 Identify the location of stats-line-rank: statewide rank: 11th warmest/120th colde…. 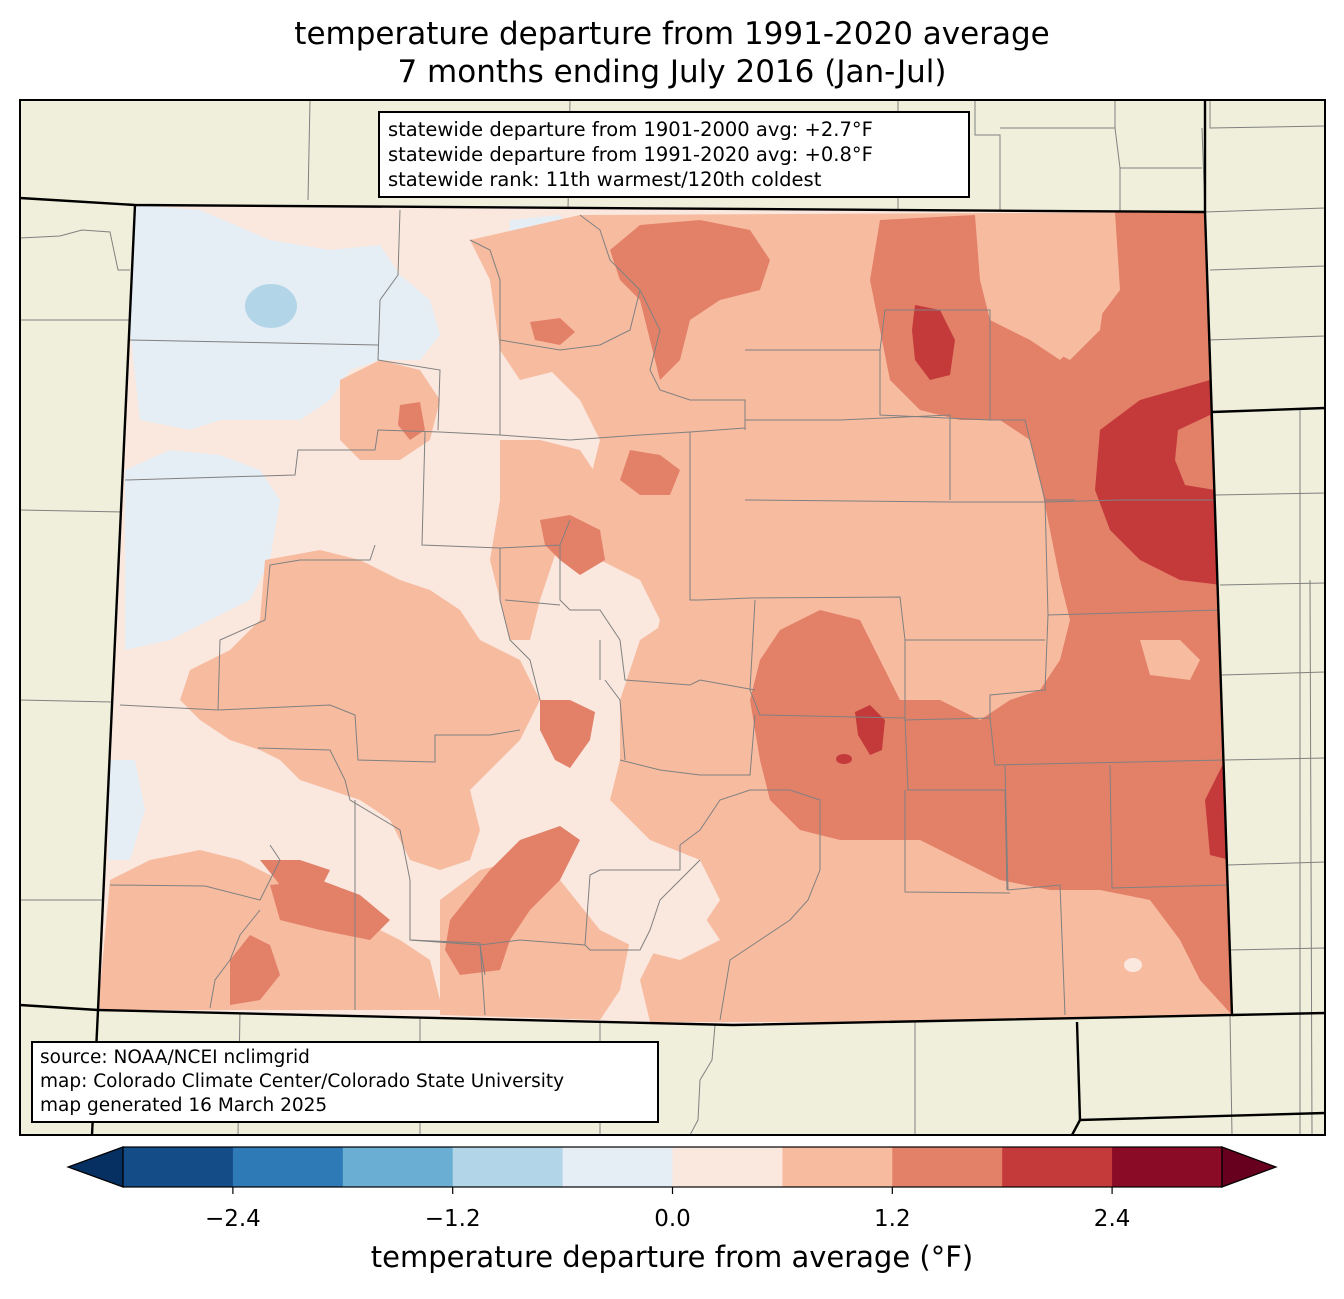
(605, 179).